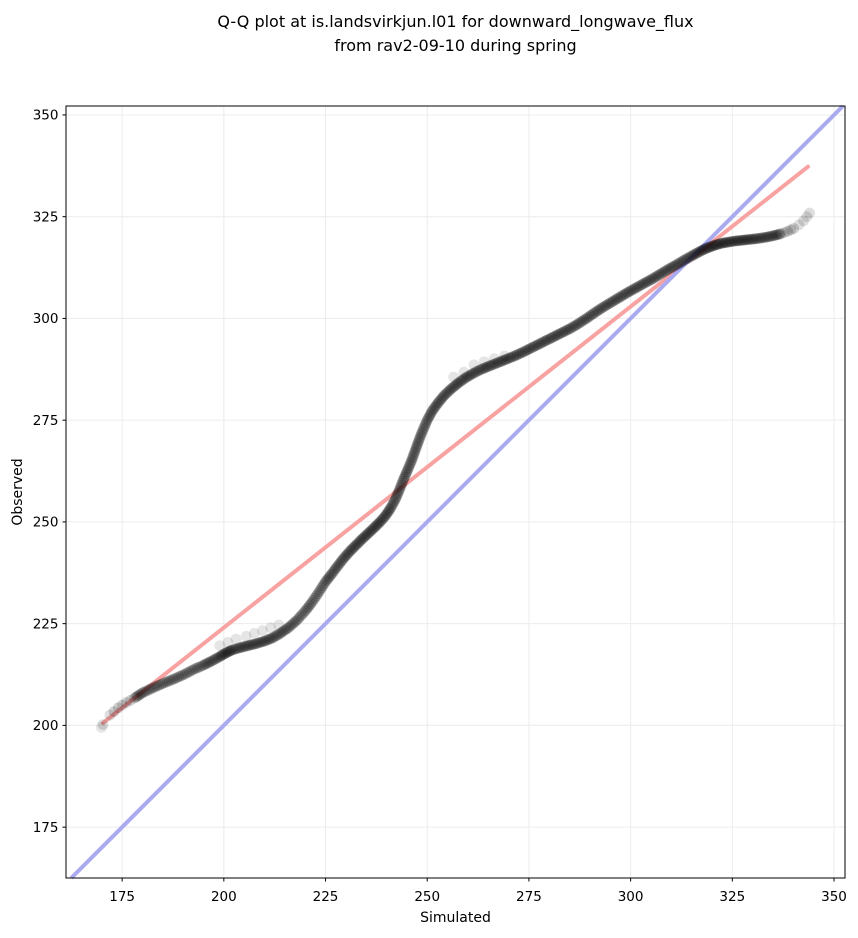  Describe the element at coordinates (455, 45) in the screenshot. I see `plot-title-line2: from rav2-09-10 during spring` at that location.